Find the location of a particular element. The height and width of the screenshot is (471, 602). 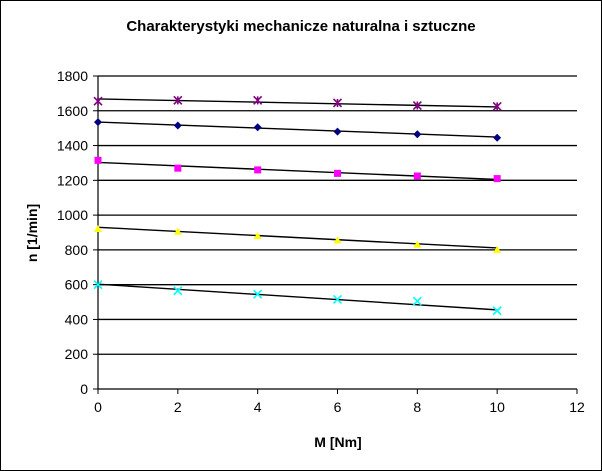

y-tick-label: 200 is located at coordinates (77, 354).